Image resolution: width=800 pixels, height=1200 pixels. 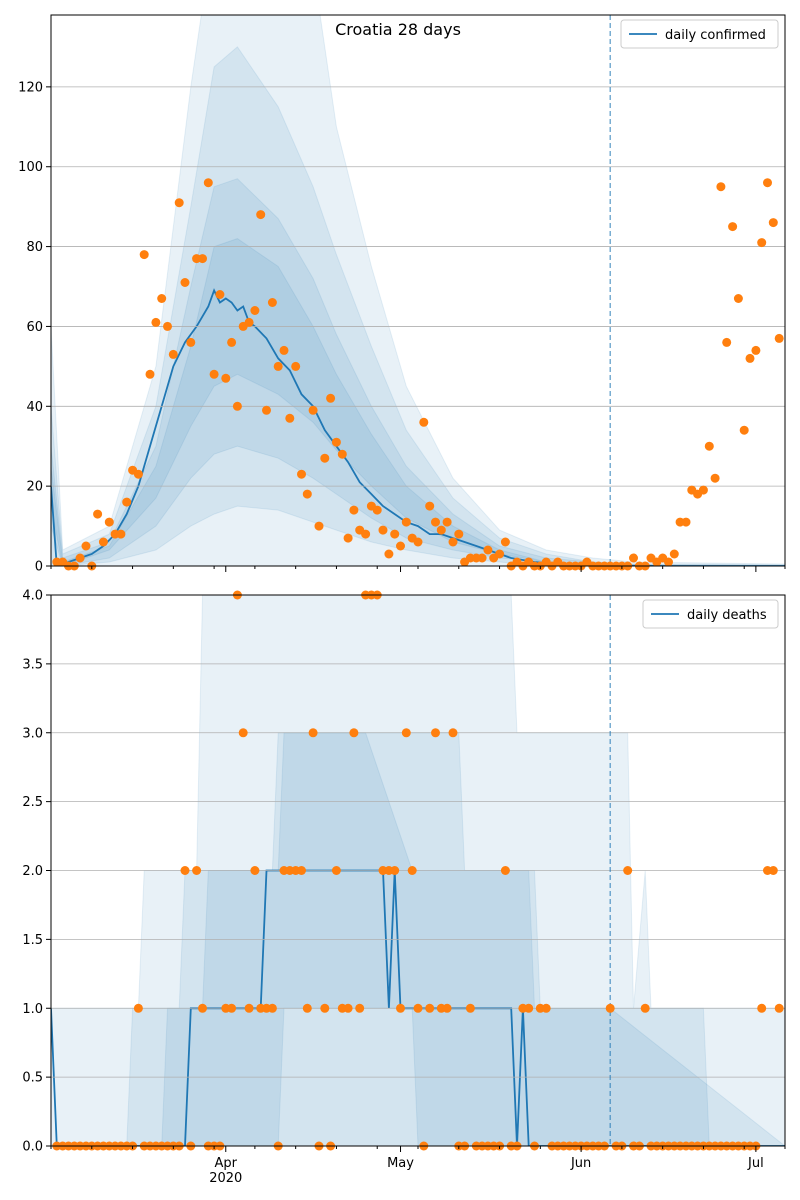 I want to click on y-tick-label: 1.0, so click(x=32, y=1009).